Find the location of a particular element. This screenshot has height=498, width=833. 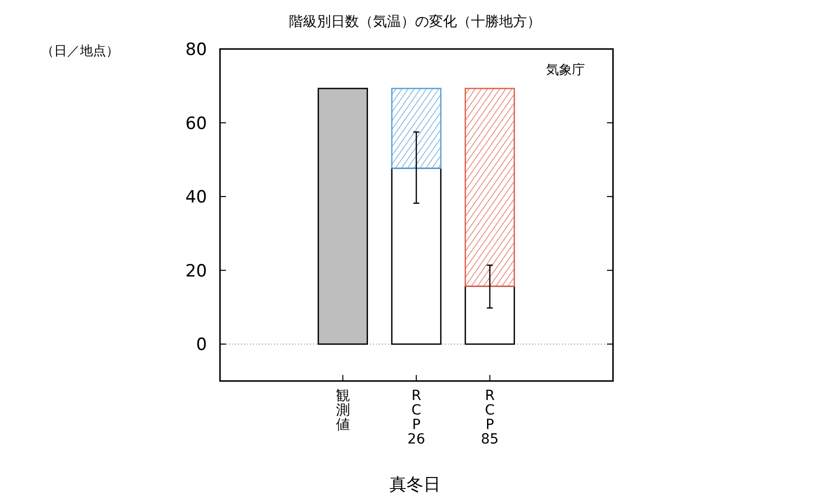

text: （日／地点） is located at coordinates (80, 51).